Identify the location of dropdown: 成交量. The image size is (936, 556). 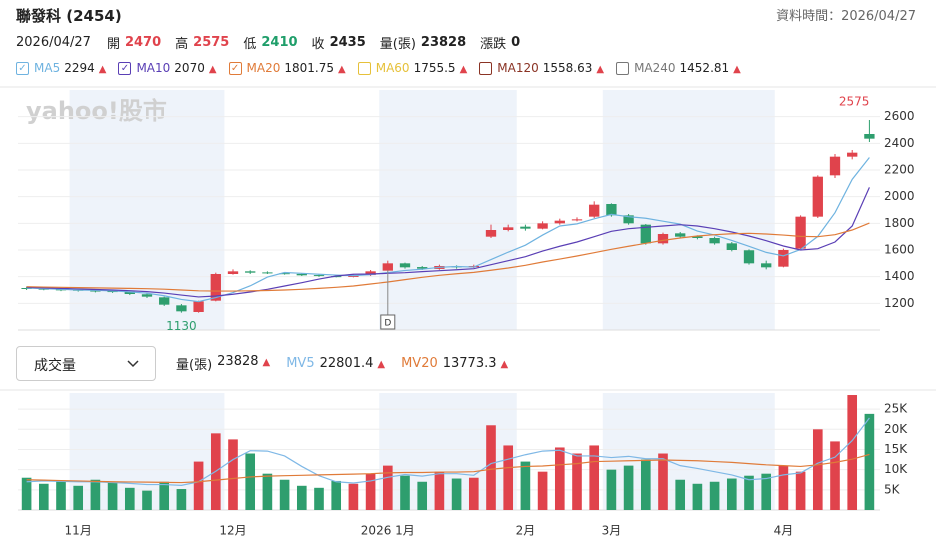
(86, 363).